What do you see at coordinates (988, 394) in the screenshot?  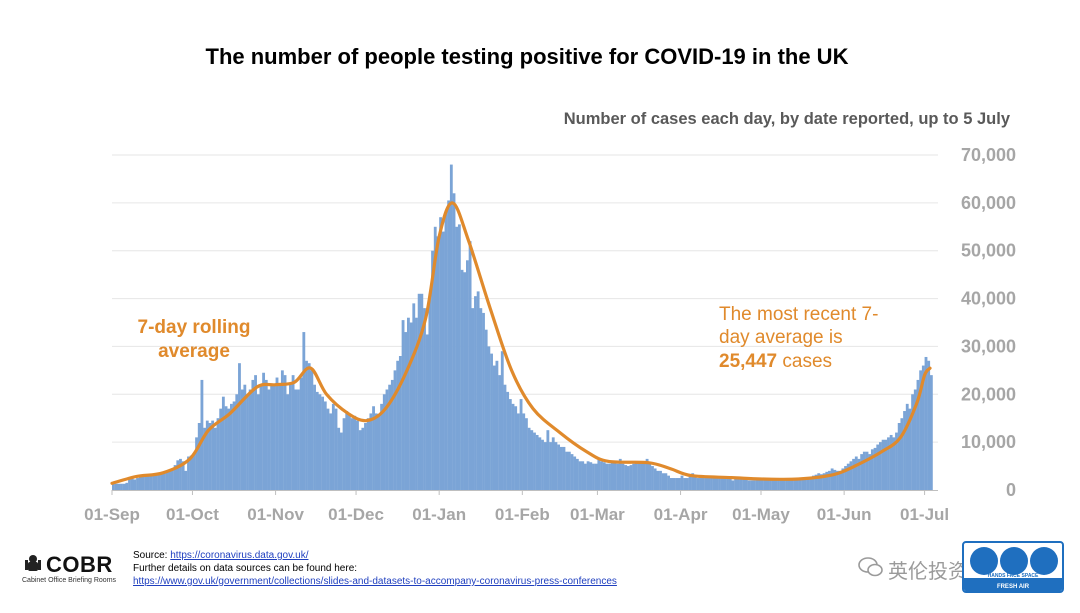 I see `y-tick-label: 20,000` at bounding box center [988, 394].